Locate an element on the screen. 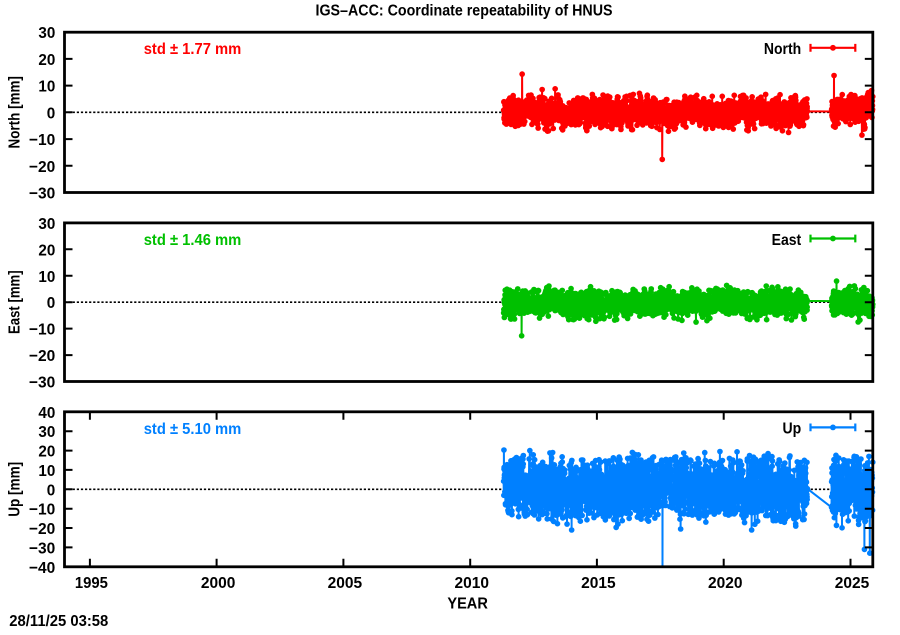 The height and width of the screenshot is (635, 900). svg-text: 28/11/25 03:58 is located at coordinates (58, 621).